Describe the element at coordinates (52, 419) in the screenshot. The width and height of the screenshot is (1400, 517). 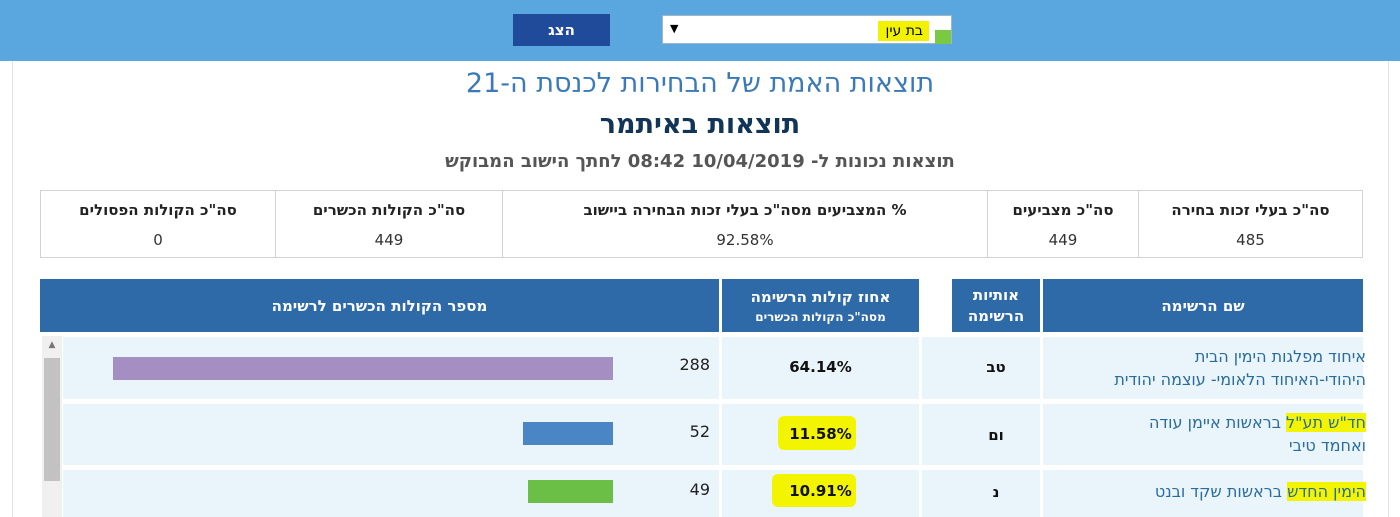
I see `scrollbar-thumb` at that location.